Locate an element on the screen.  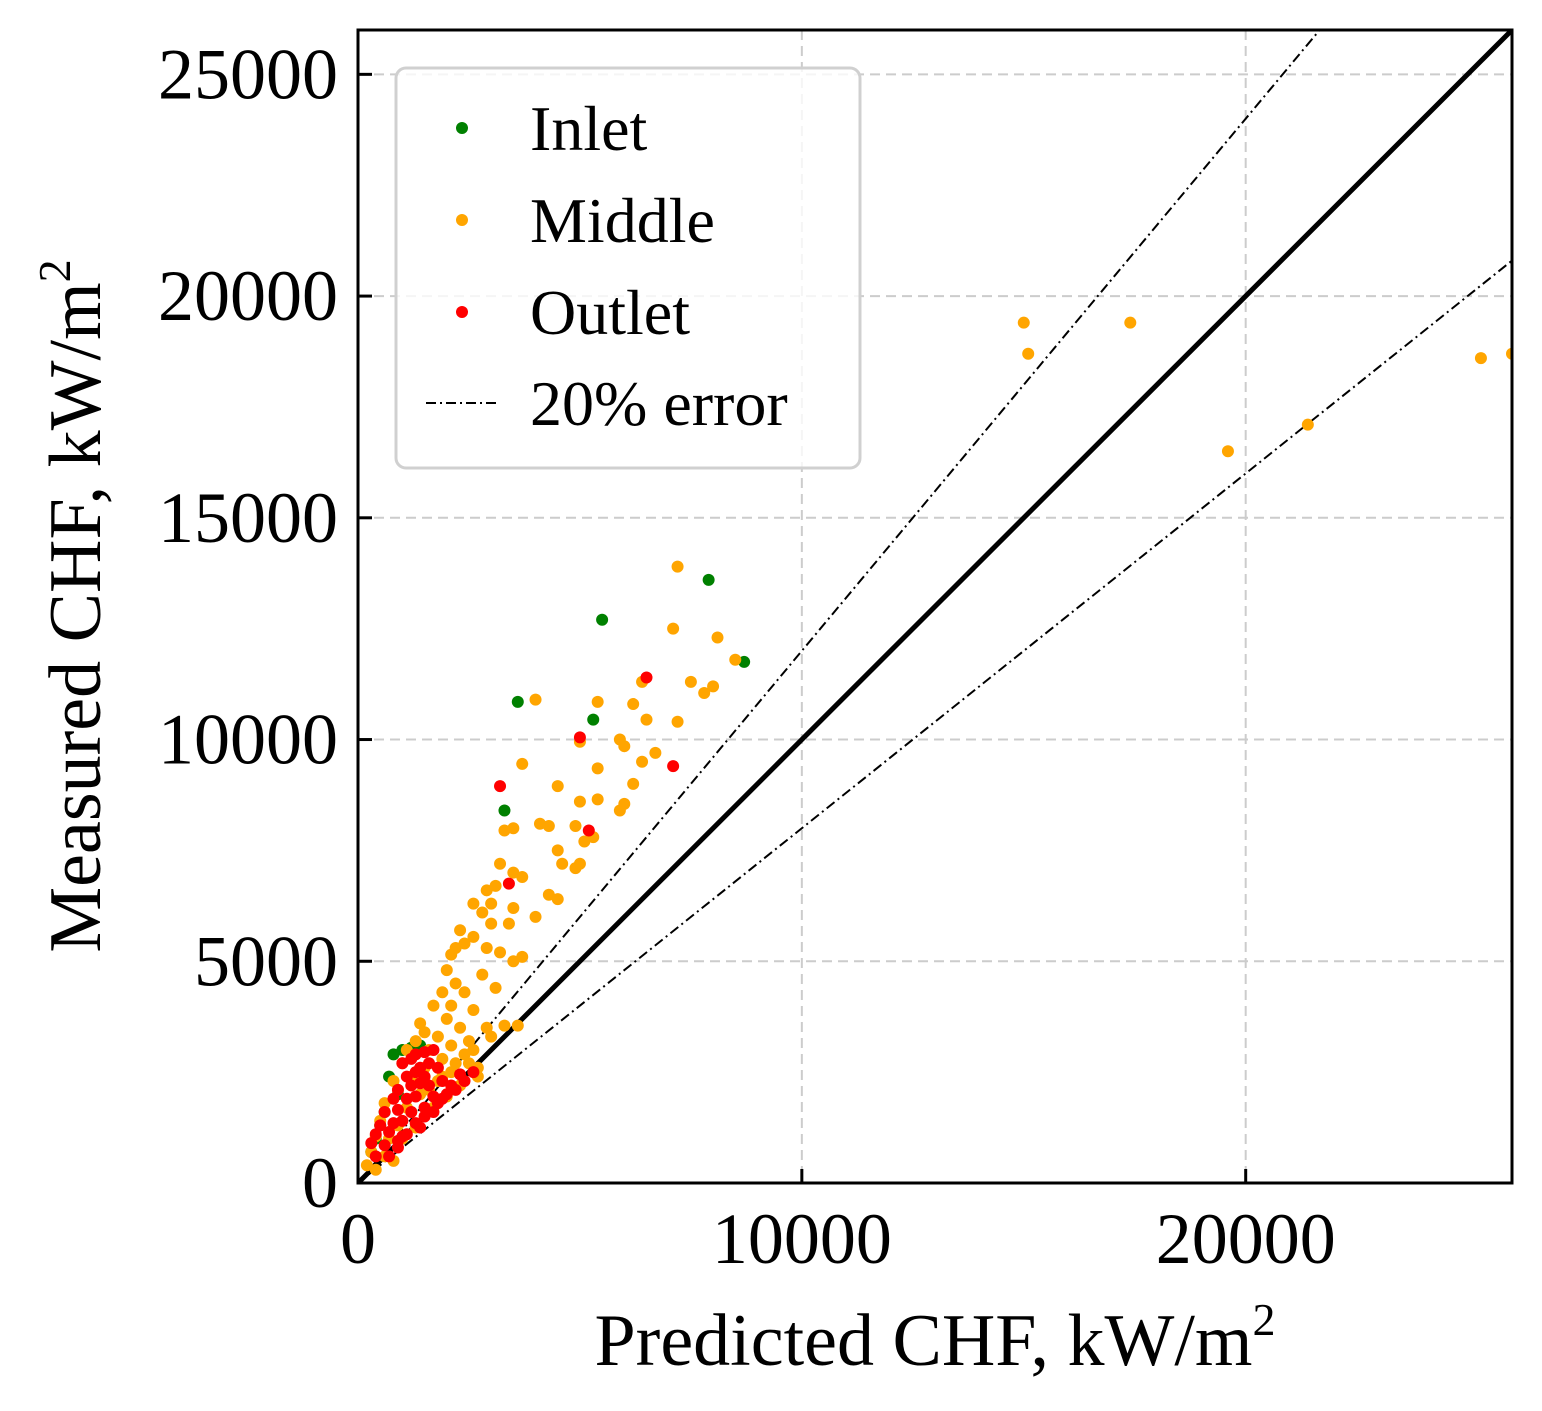
y-tick-label: 20000 is located at coordinates (248, 296).